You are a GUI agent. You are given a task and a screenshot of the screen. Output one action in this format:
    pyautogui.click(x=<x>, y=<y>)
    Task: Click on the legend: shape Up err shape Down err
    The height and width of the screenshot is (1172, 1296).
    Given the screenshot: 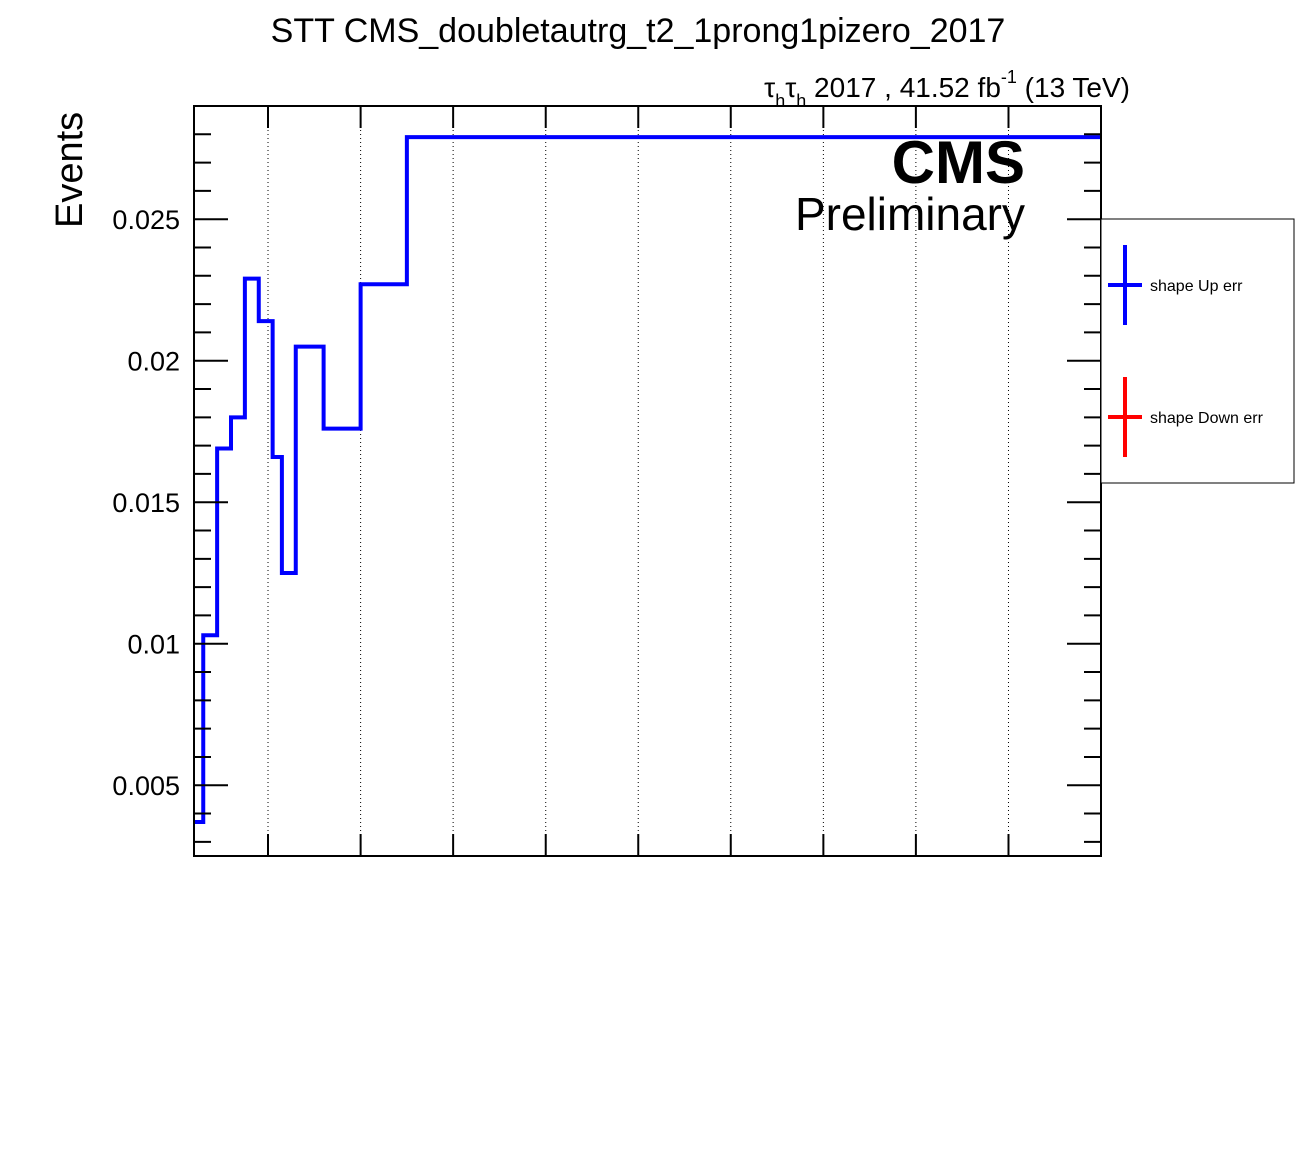 What is the action you would take?
    pyautogui.click(x=1197, y=351)
    